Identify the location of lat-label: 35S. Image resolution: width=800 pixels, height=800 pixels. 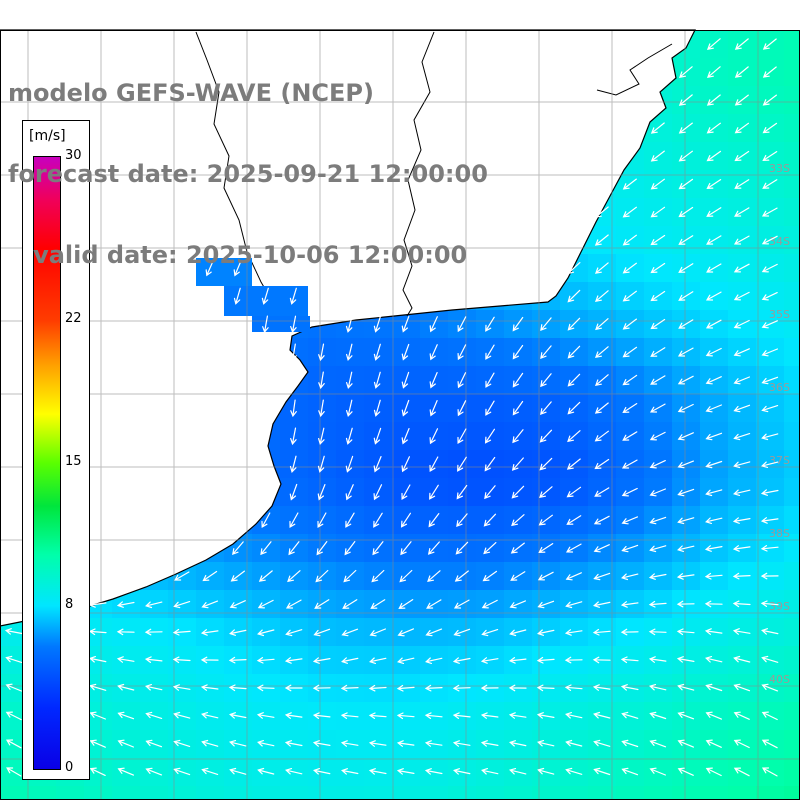
(779, 314).